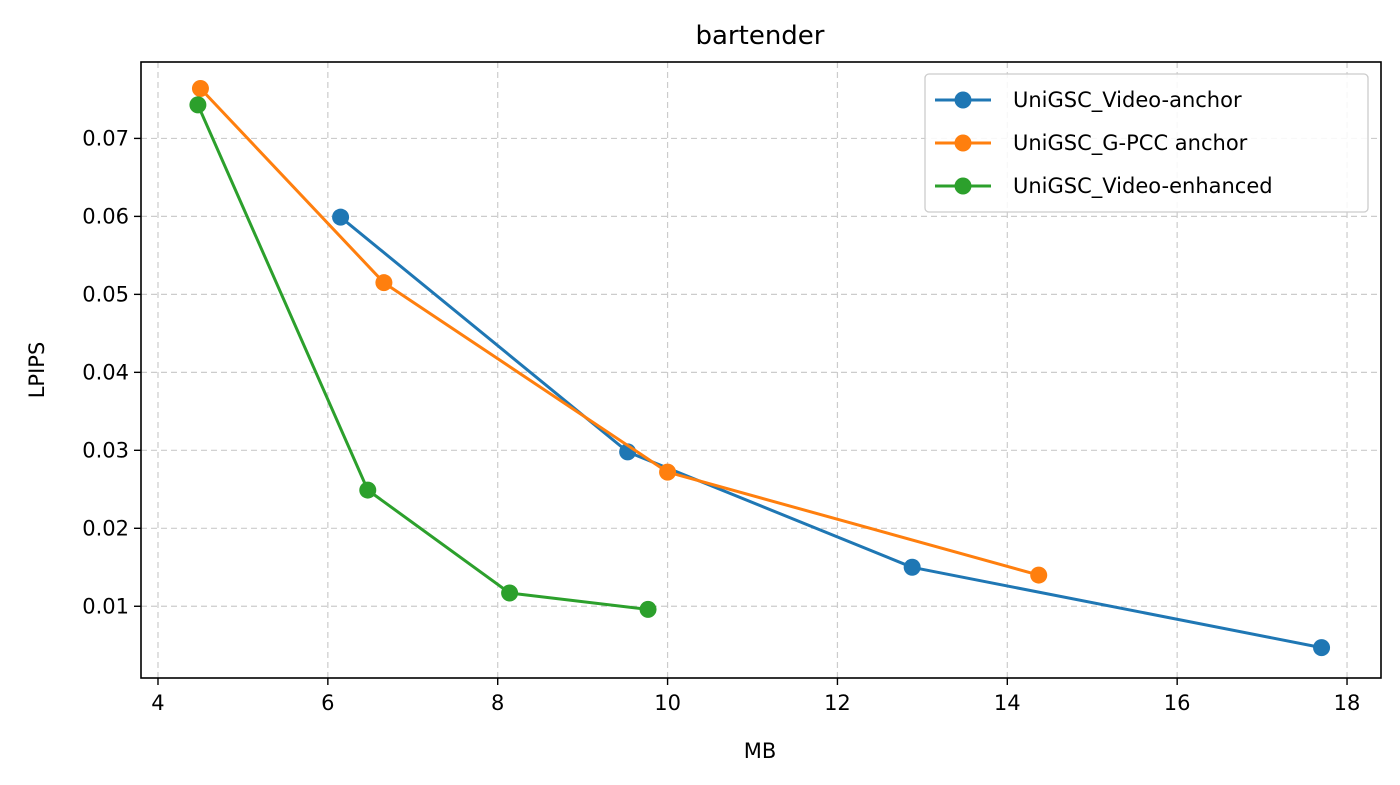 This screenshot has height=785, width=1400. I want to click on x-tick-label: 12, so click(837, 703).